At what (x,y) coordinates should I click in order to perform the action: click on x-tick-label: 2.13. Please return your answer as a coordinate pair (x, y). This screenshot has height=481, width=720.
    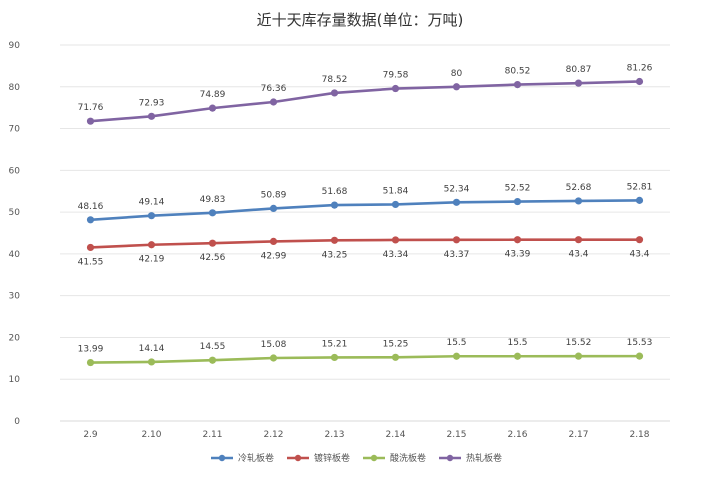
    Looking at the image, I should click on (334, 435).